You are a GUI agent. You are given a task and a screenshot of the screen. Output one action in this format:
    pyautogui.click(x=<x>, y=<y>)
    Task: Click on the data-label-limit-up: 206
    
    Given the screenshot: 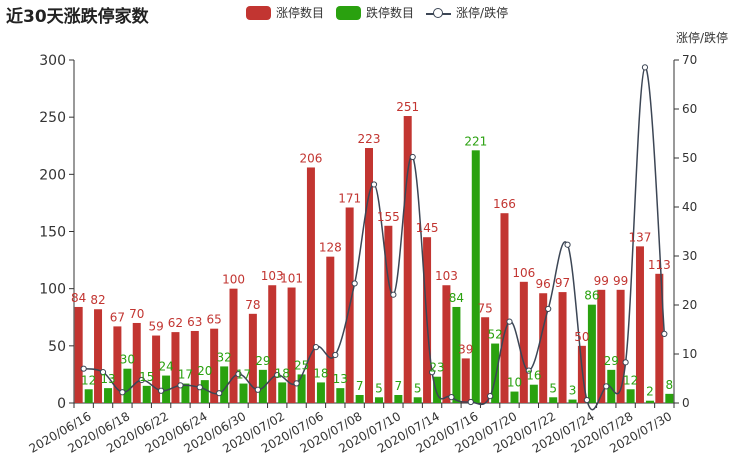 What is the action you would take?
    pyautogui.click(x=310, y=158)
    